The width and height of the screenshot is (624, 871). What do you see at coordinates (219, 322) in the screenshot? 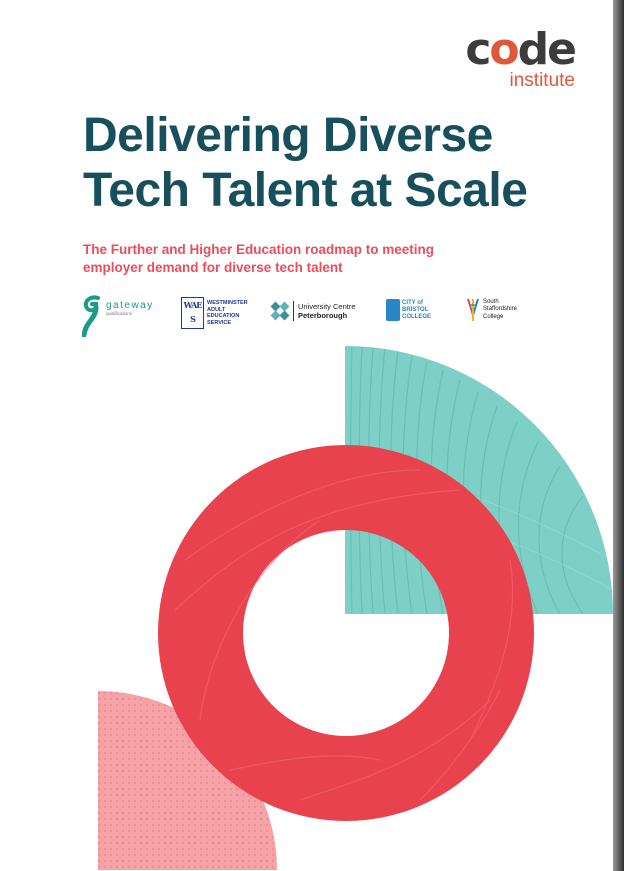
I see `waes-line-4: SERVICE` at bounding box center [219, 322].